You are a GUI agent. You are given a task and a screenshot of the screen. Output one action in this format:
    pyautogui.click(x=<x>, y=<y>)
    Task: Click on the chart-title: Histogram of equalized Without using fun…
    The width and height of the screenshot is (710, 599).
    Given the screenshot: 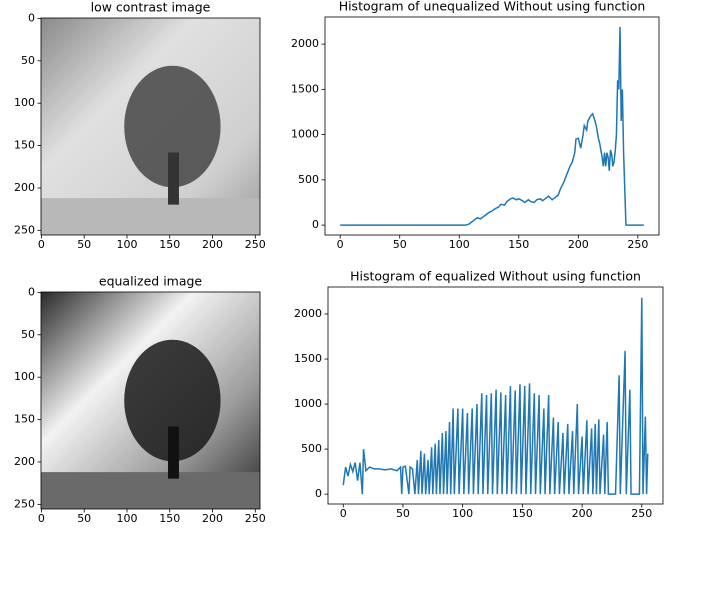 What is the action you would take?
    pyautogui.click(x=495, y=276)
    